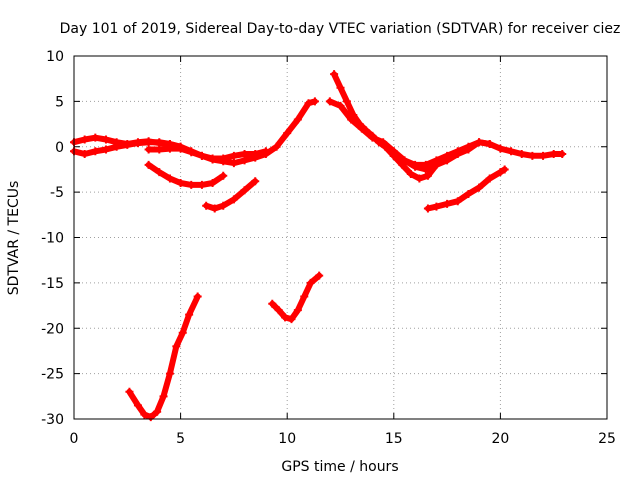  I want to click on y-tick-label: -20, so click(52, 329).